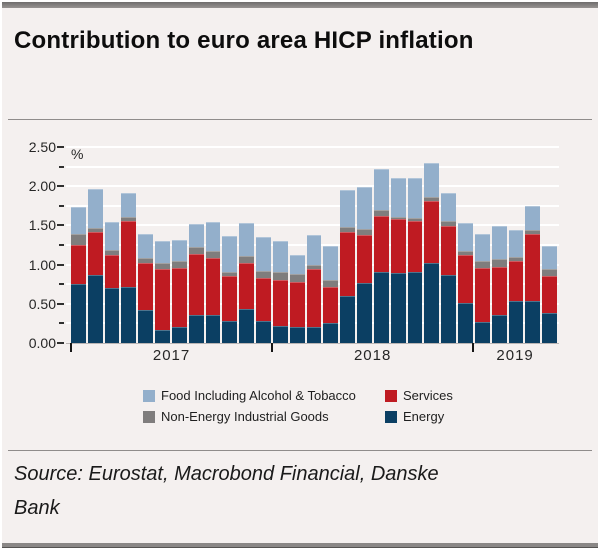 The height and width of the screenshot is (550, 600). I want to click on y-axis-label: 0.00, so click(42, 343).